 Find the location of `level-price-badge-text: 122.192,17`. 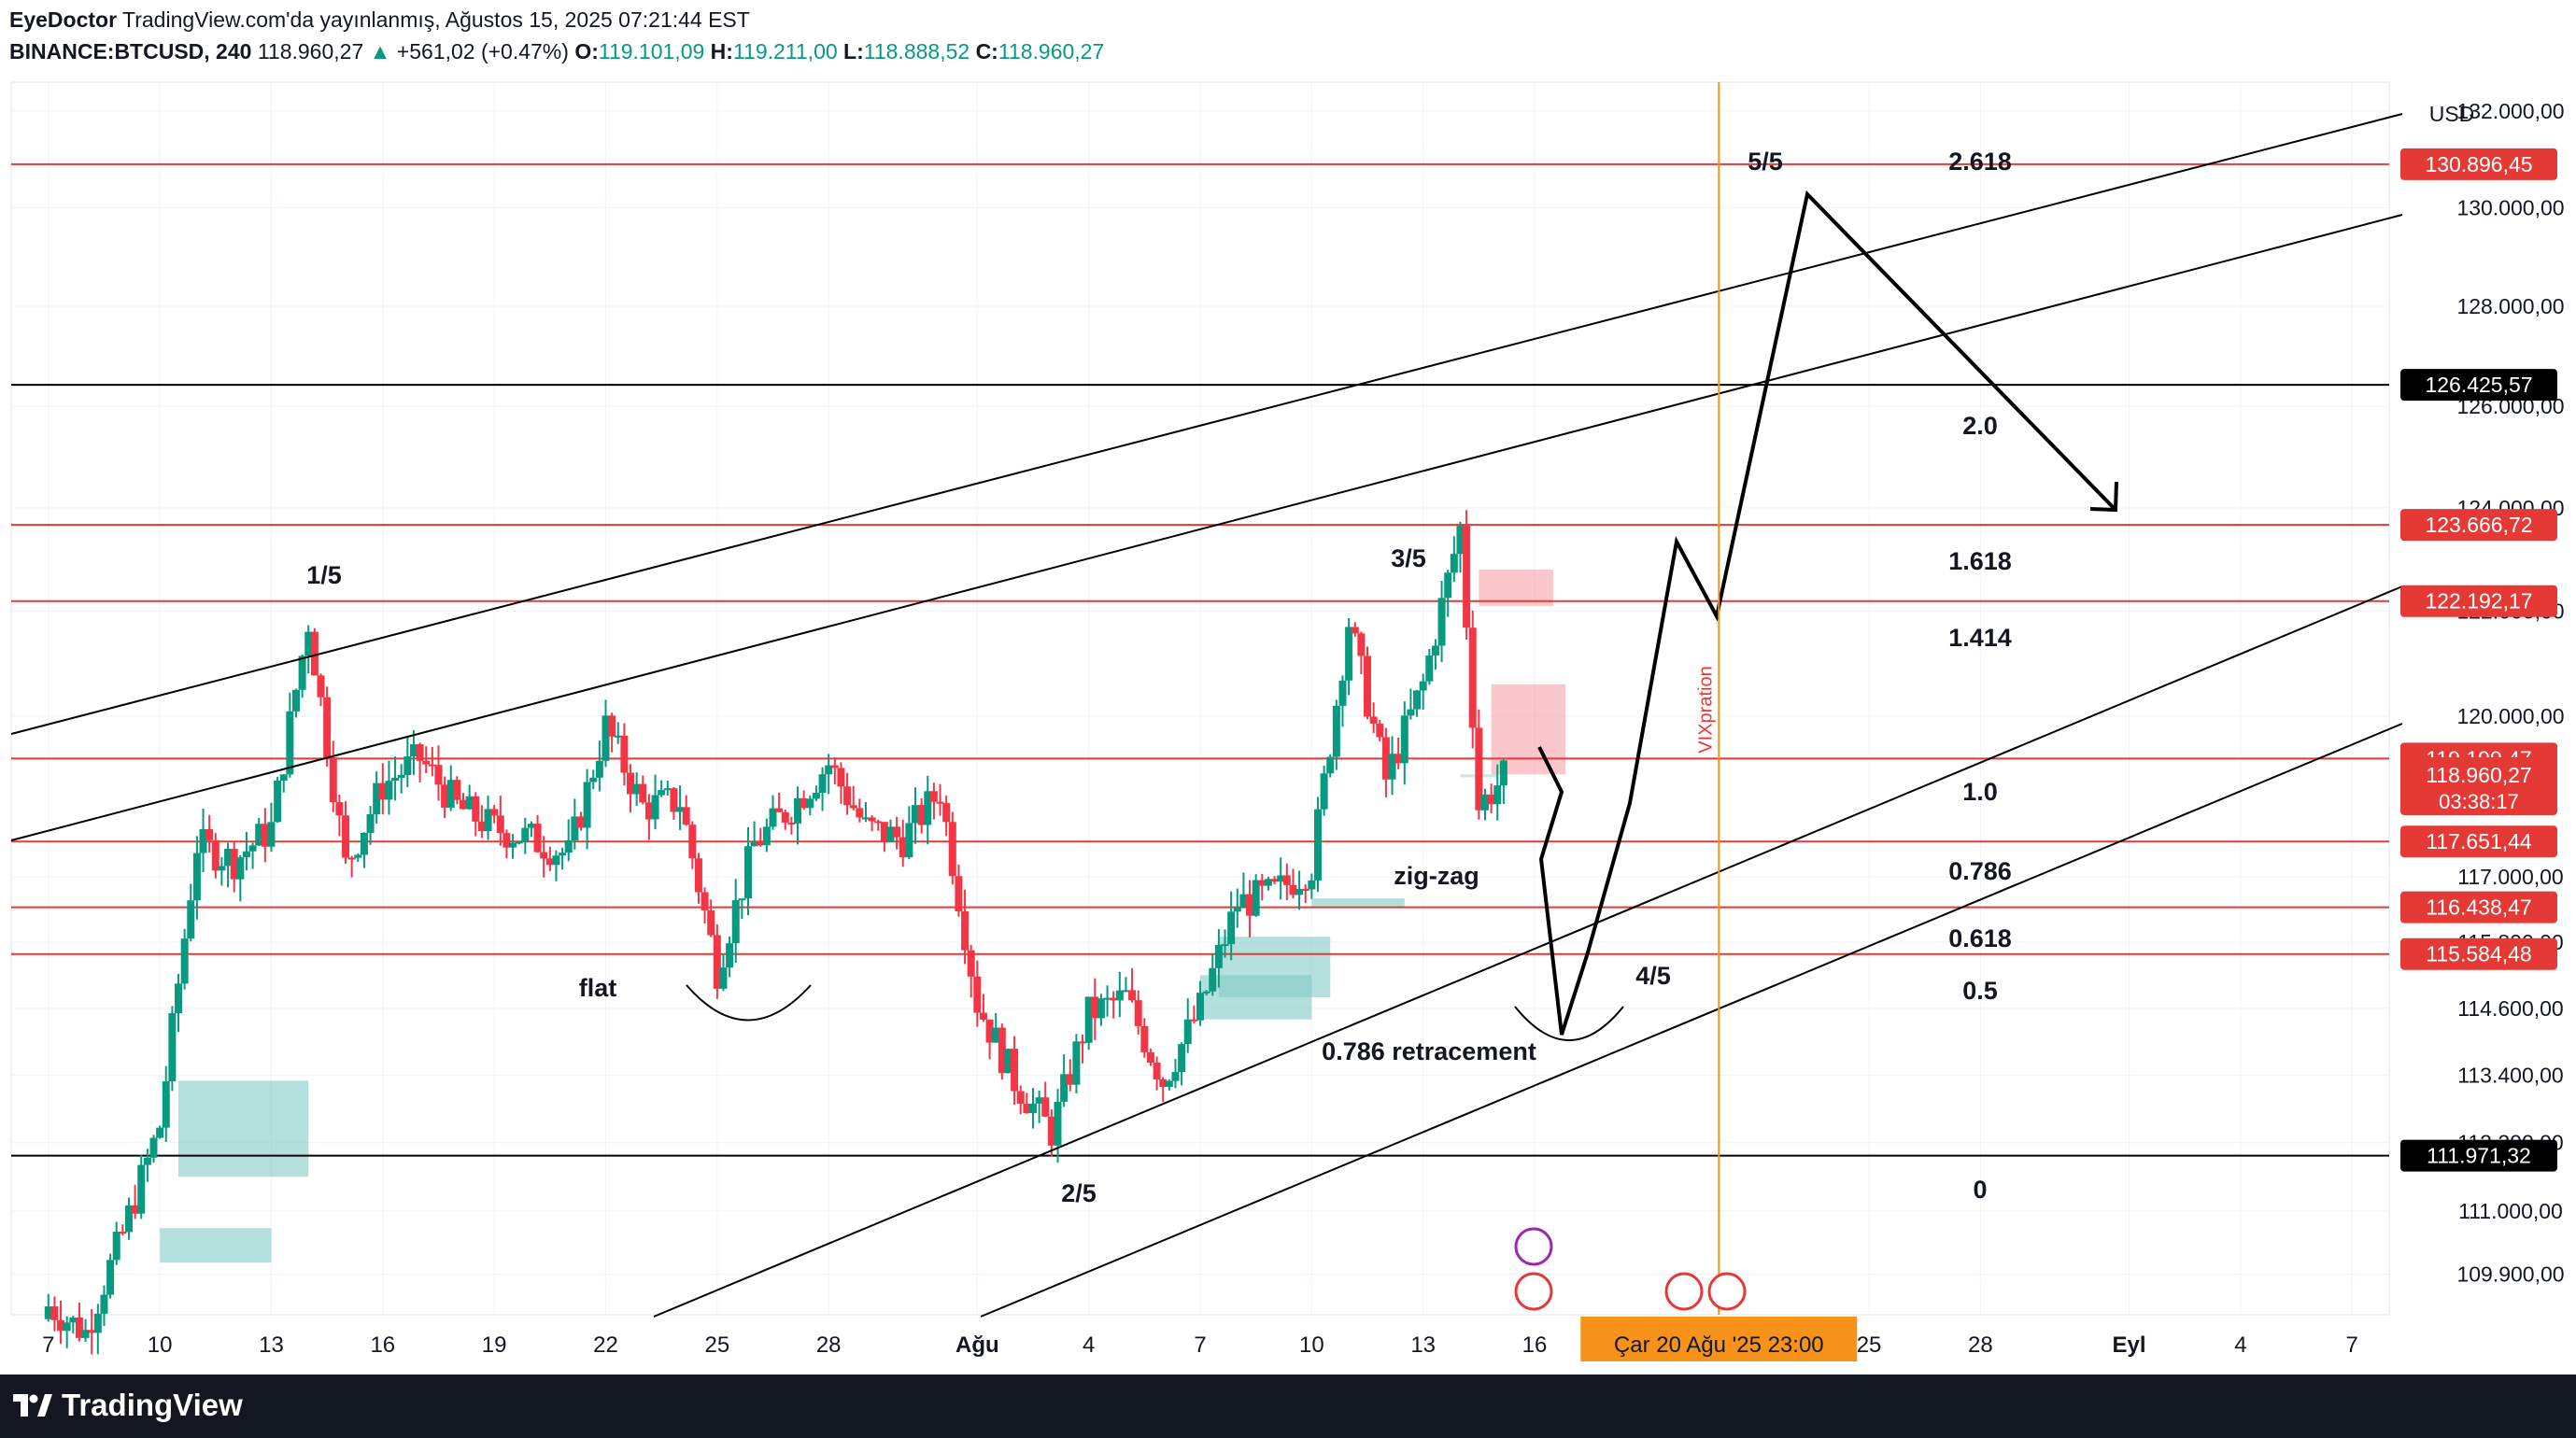

level-price-badge-text: 122.192,17 is located at coordinates (2478, 601).